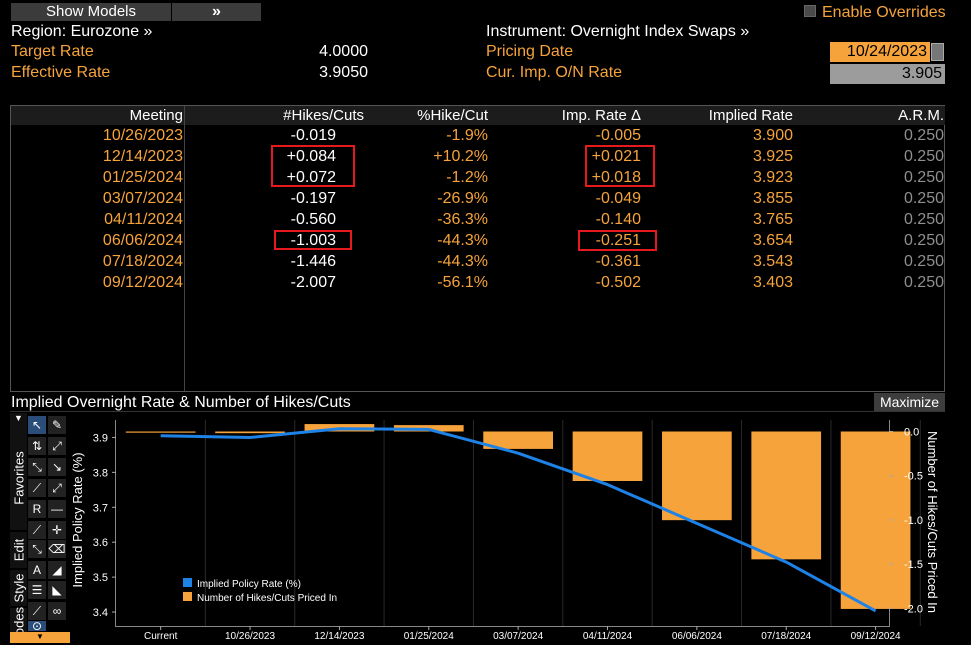 The height and width of the screenshot is (645, 971). Describe the element at coordinates (937, 52) in the screenshot. I see `calendar-icon` at that location.